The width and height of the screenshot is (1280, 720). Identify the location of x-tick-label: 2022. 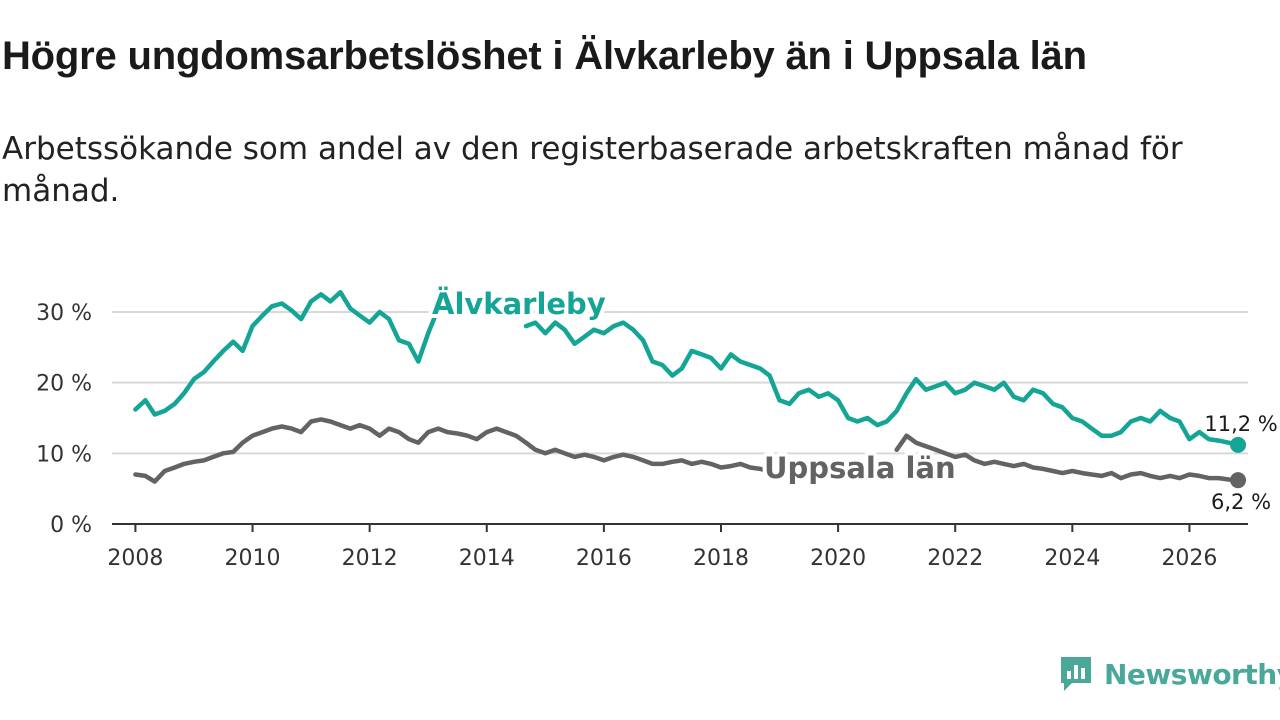
(955, 558).